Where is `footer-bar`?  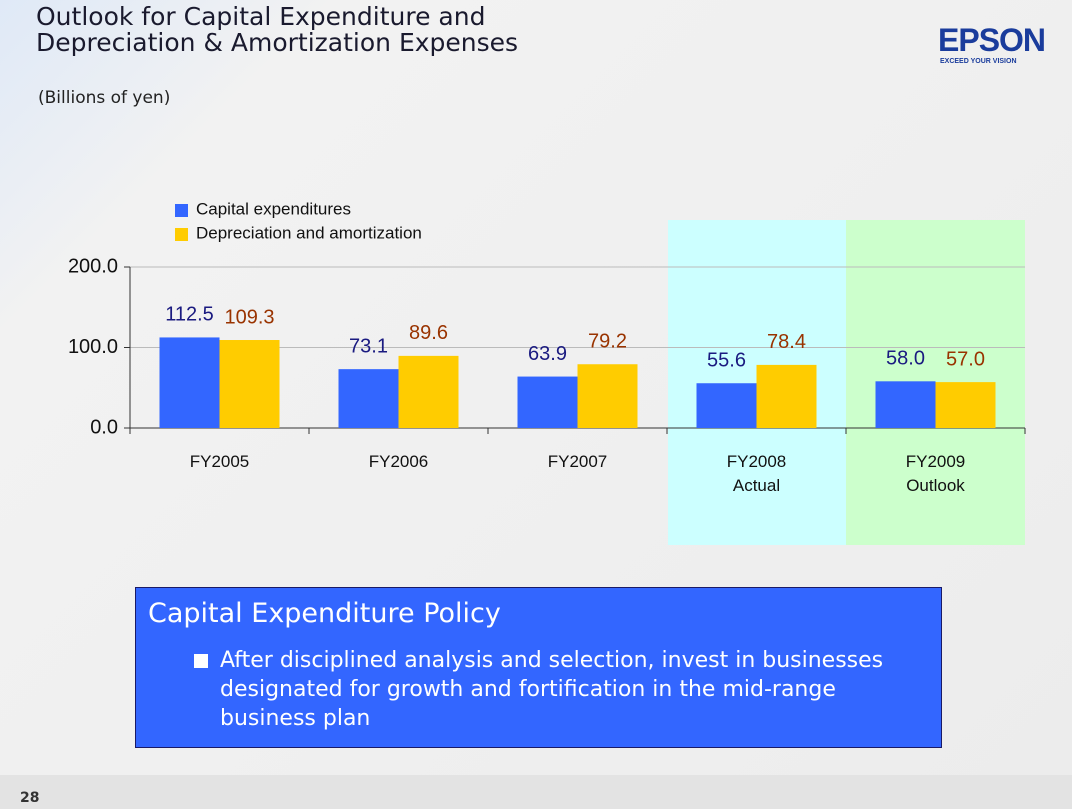 footer-bar is located at coordinates (536, 792).